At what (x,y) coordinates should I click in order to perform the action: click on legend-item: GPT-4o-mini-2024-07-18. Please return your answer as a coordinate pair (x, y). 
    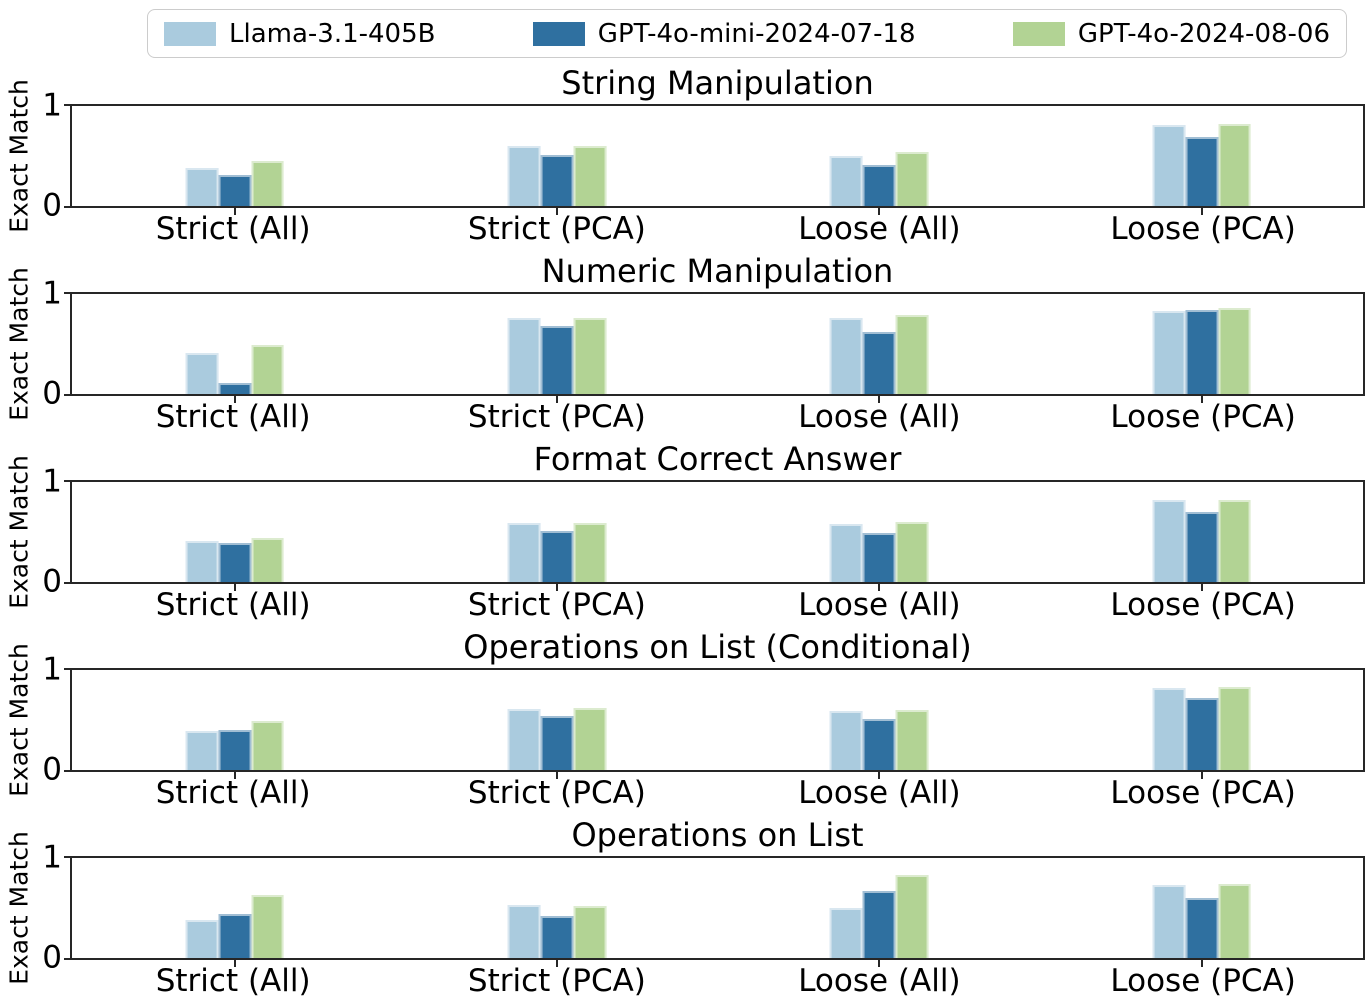
    Looking at the image, I should click on (724, 33).